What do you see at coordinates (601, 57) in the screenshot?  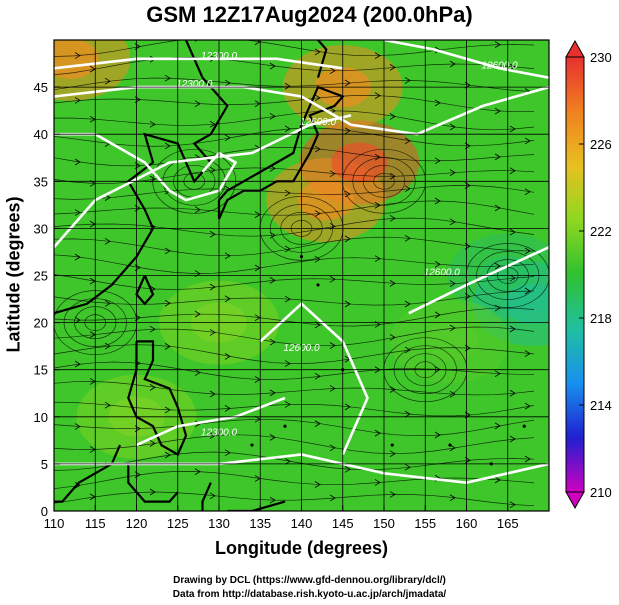 I see `colorbar-tick-label: 230` at bounding box center [601, 57].